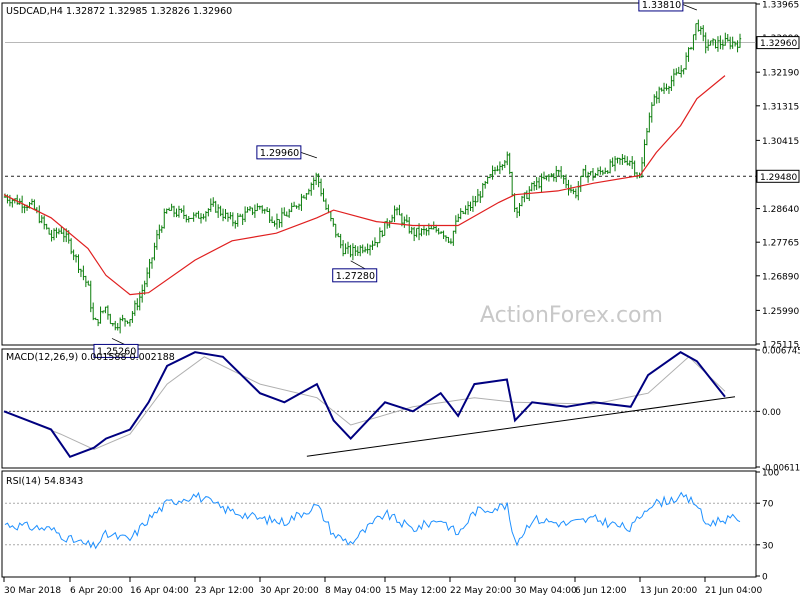  What do you see at coordinates (780, 346) in the screenshot?
I see `price-y-tick-label: 1.25115` at bounding box center [780, 346].